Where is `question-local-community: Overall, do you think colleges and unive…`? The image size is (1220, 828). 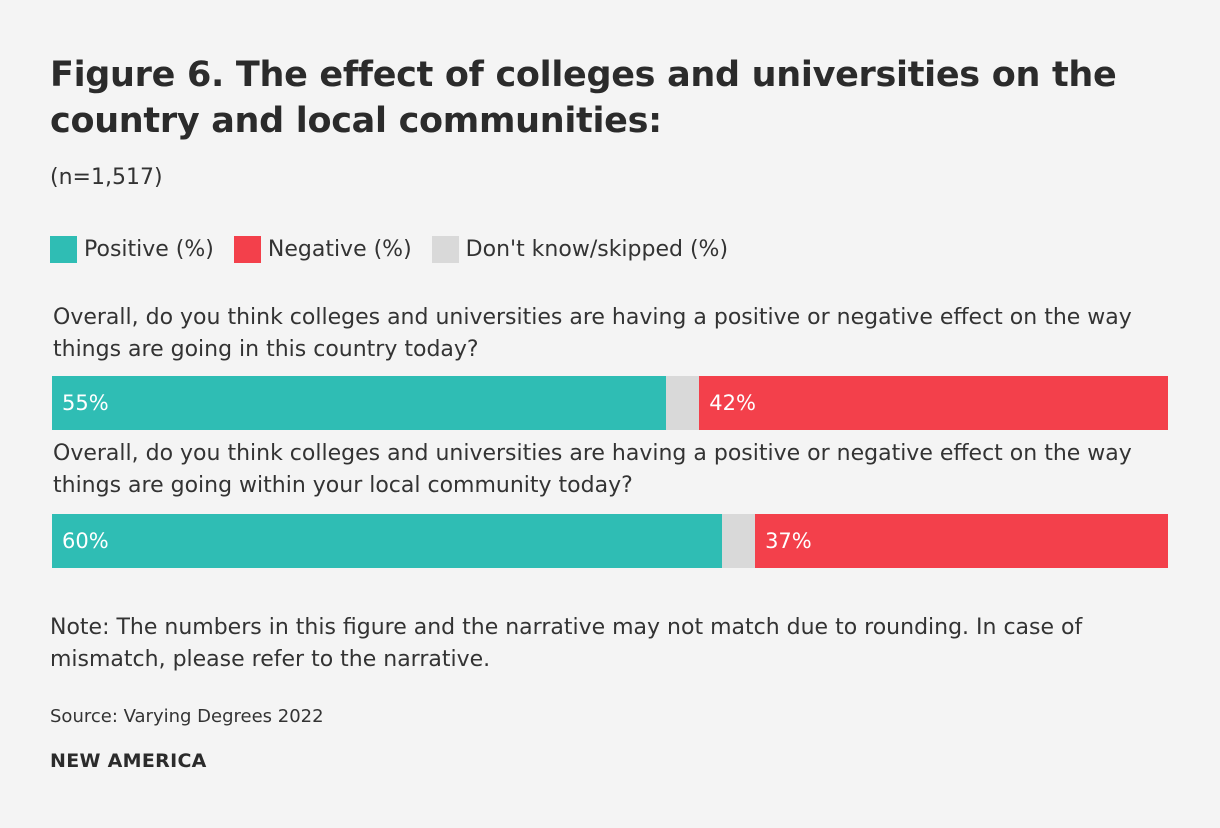
question-local-community: Overall, do you think colleges and unive… is located at coordinates (592, 469).